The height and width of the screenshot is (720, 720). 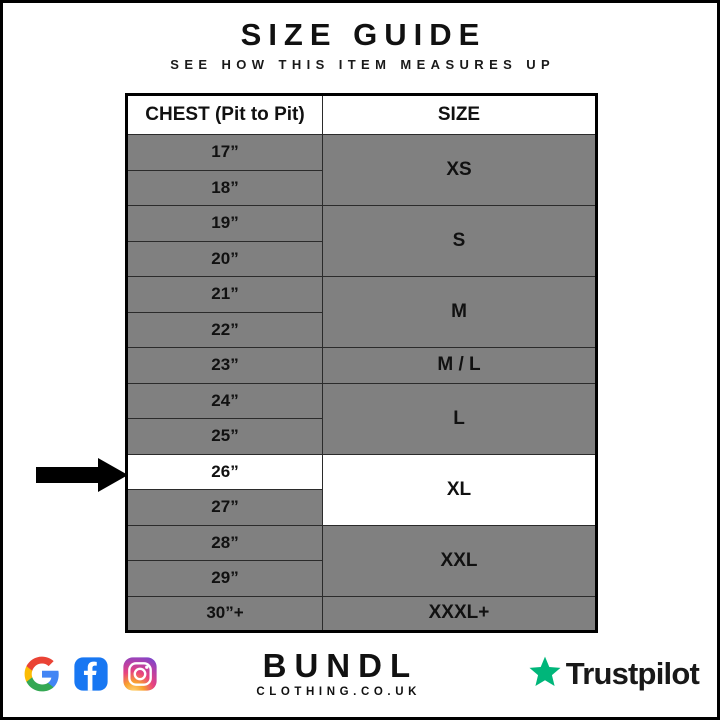 What do you see at coordinates (361, 436) in the screenshot?
I see `table-row: 25”` at bounding box center [361, 436].